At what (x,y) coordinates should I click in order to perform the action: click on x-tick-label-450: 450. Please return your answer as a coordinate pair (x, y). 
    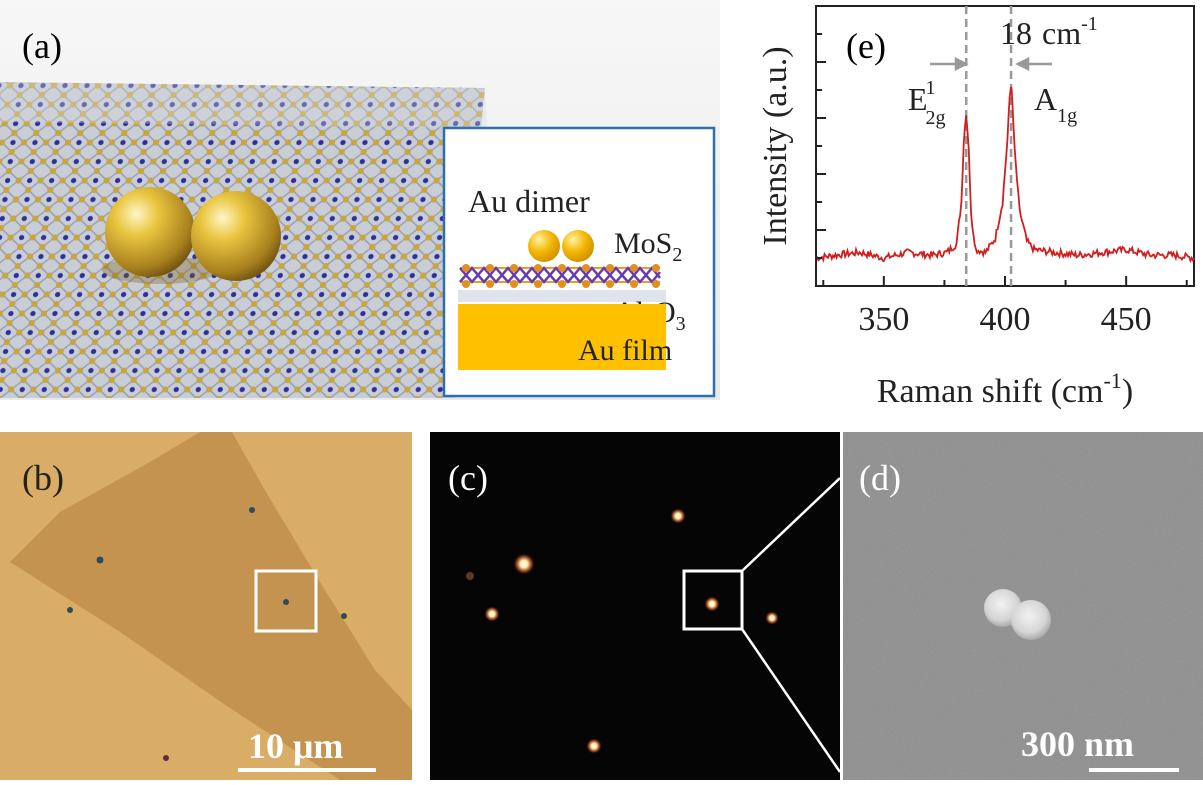
    Looking at the image, I should click on (1126, 319).